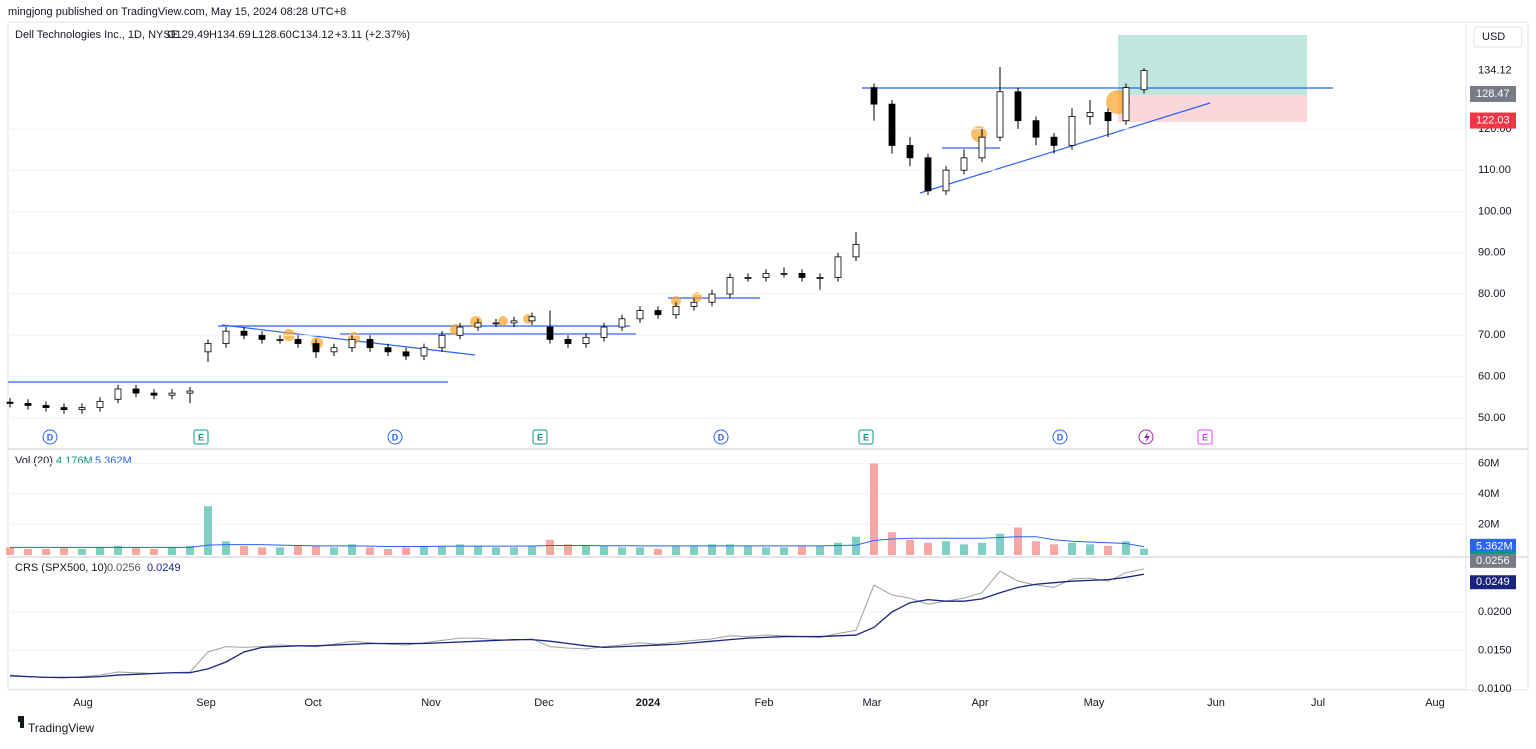 The image size is (1536, 749). Describe the element at coordinates (1494, 547) in the screenshot. I see `value-label: 5.362M` at that location.